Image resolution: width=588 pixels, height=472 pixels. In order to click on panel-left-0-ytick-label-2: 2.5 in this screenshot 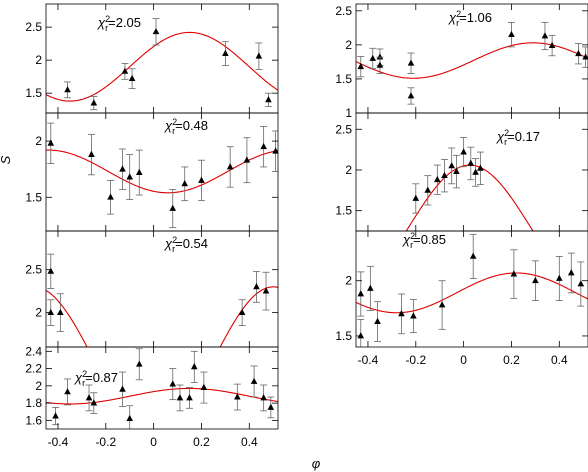, I will do `click(33, 27)`.